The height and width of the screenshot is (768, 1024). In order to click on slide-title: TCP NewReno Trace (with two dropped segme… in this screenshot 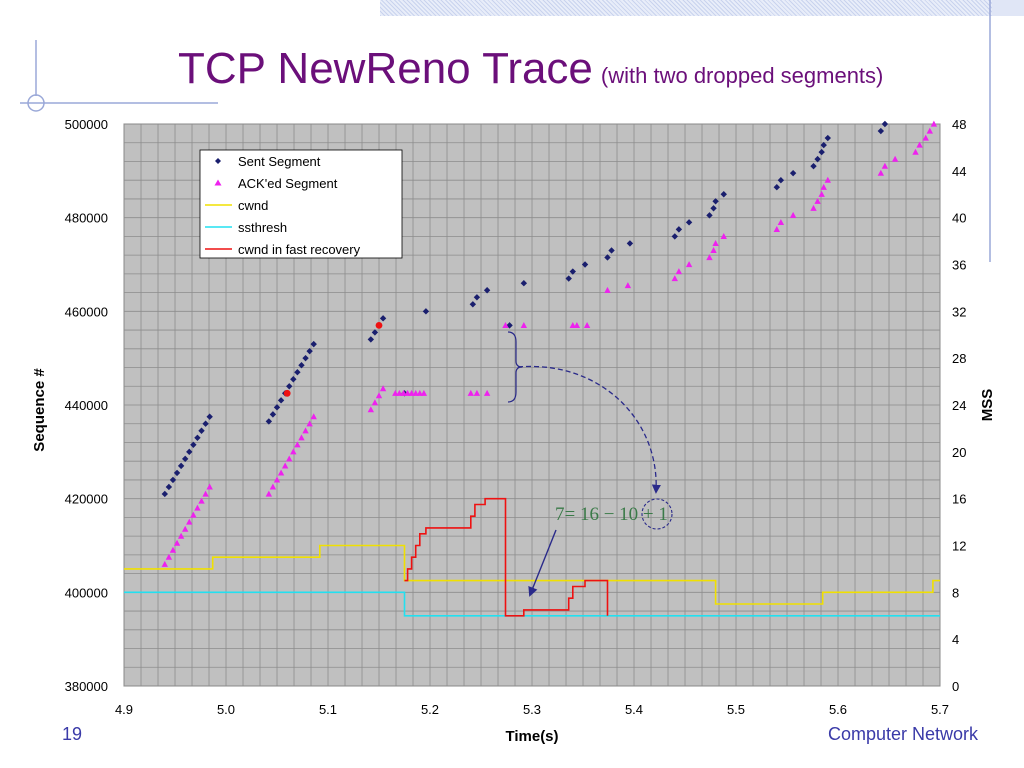, I will do `click(530, 69)`.